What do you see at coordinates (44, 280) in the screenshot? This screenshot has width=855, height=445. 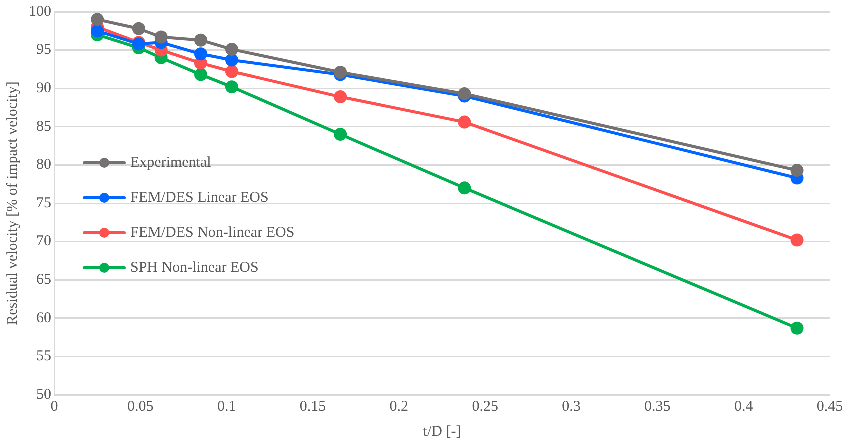 I see `y-tick-label: 65` at bounding box center [44, 280].